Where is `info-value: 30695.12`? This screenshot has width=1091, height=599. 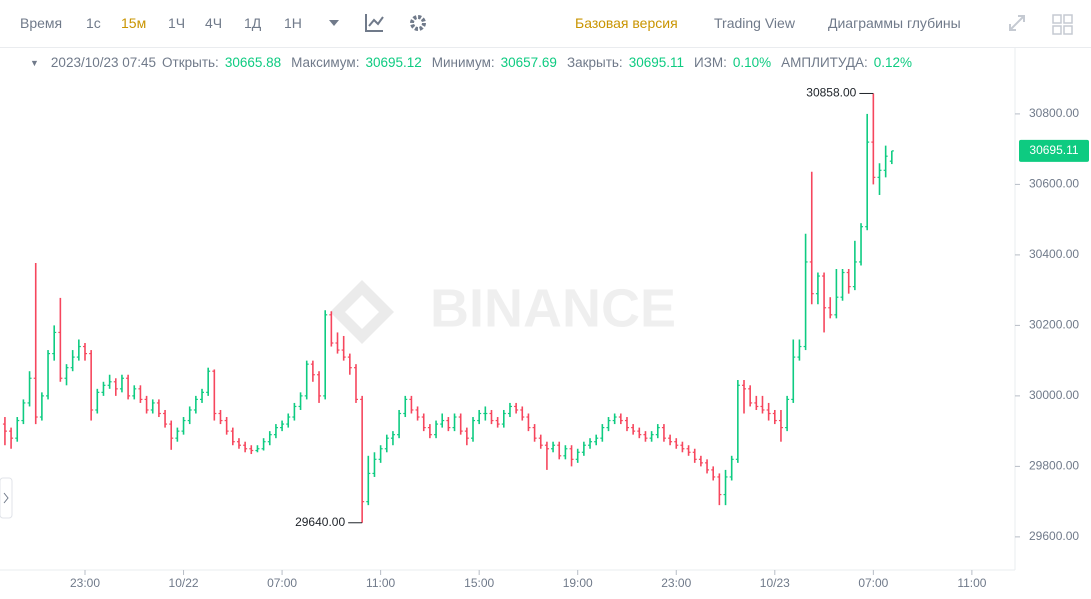 info-value: 30695.12 is located at coordinates (393, 62).